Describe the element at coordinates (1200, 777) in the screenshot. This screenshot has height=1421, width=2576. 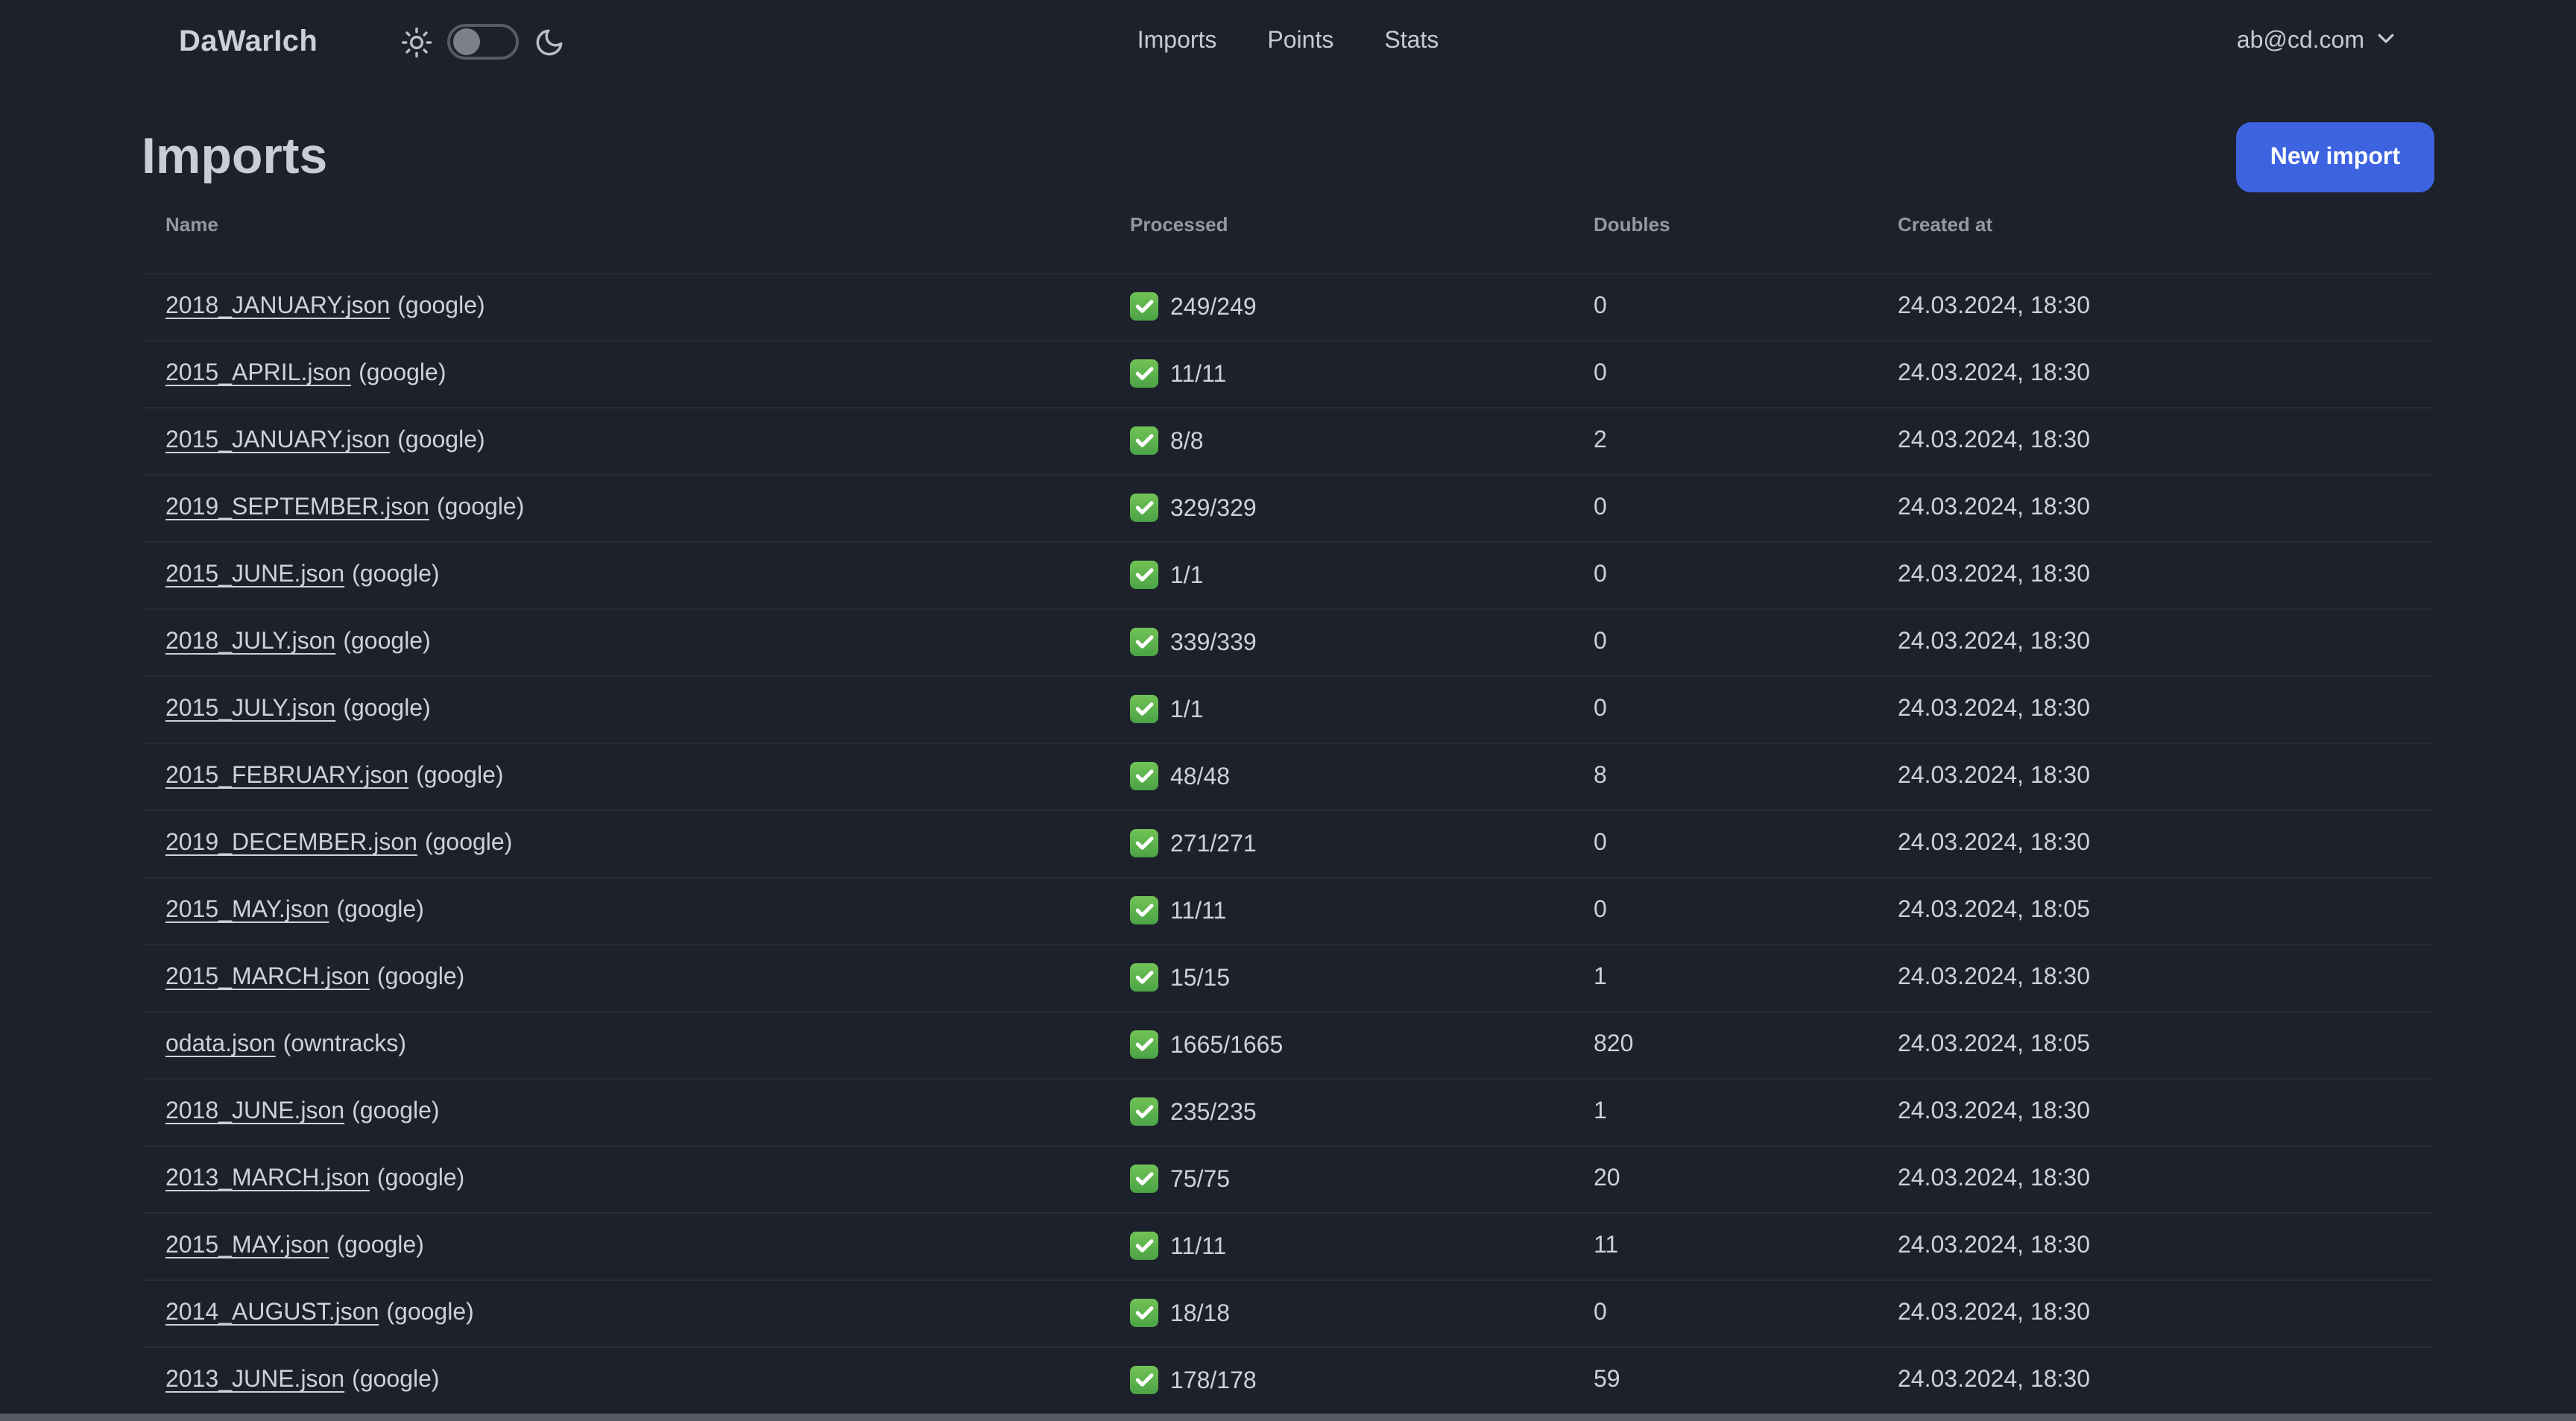
I see `processed-count: 48/48` at that location.